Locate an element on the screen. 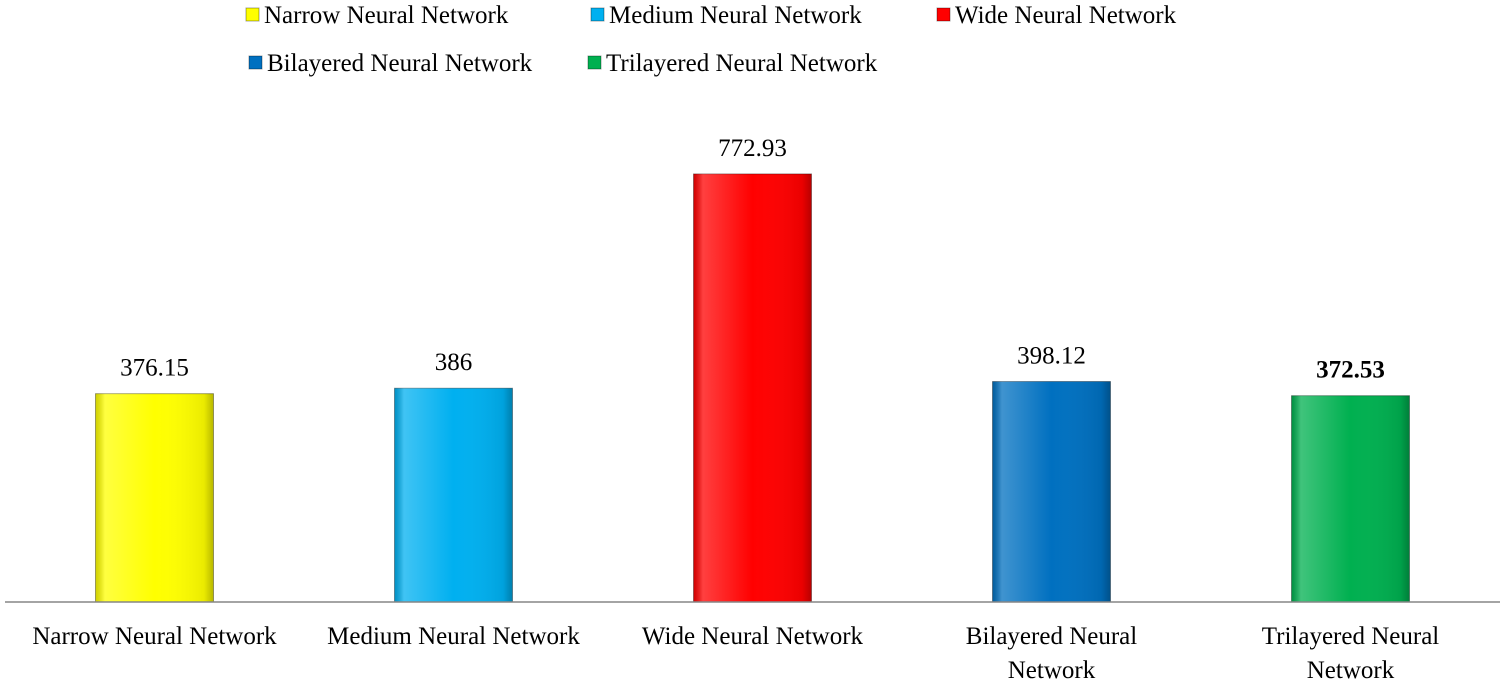 Image resolution: width=1505 pixels, height=683 pixels. category-label-1: Medium Neural Network is located at coordinates (453, 636).